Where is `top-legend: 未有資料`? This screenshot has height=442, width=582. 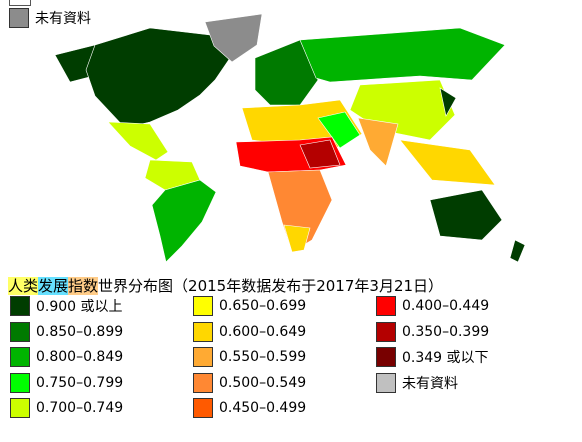 top-legend: 未有資料 is located at coordinates (50, 18).